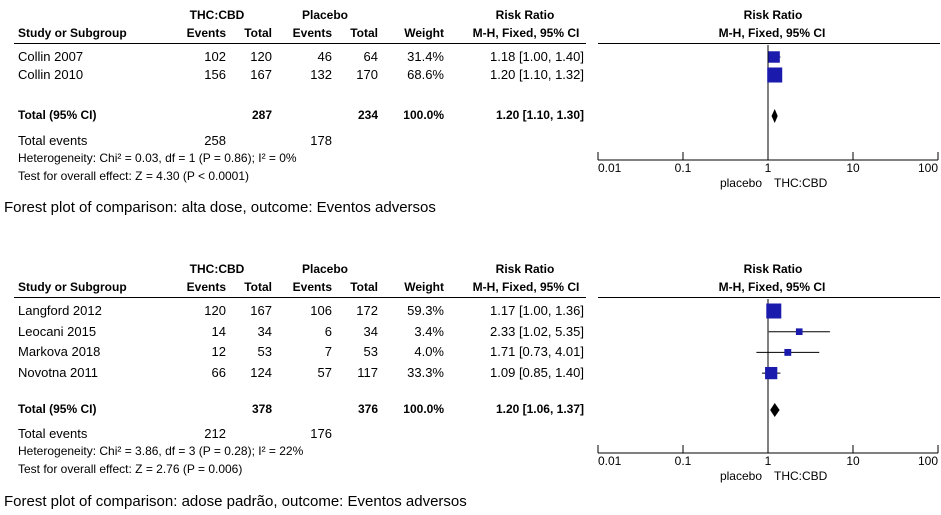 The image size is (941, 515). I want to click on header-study: Study or Subgroup, so click(72, 287).